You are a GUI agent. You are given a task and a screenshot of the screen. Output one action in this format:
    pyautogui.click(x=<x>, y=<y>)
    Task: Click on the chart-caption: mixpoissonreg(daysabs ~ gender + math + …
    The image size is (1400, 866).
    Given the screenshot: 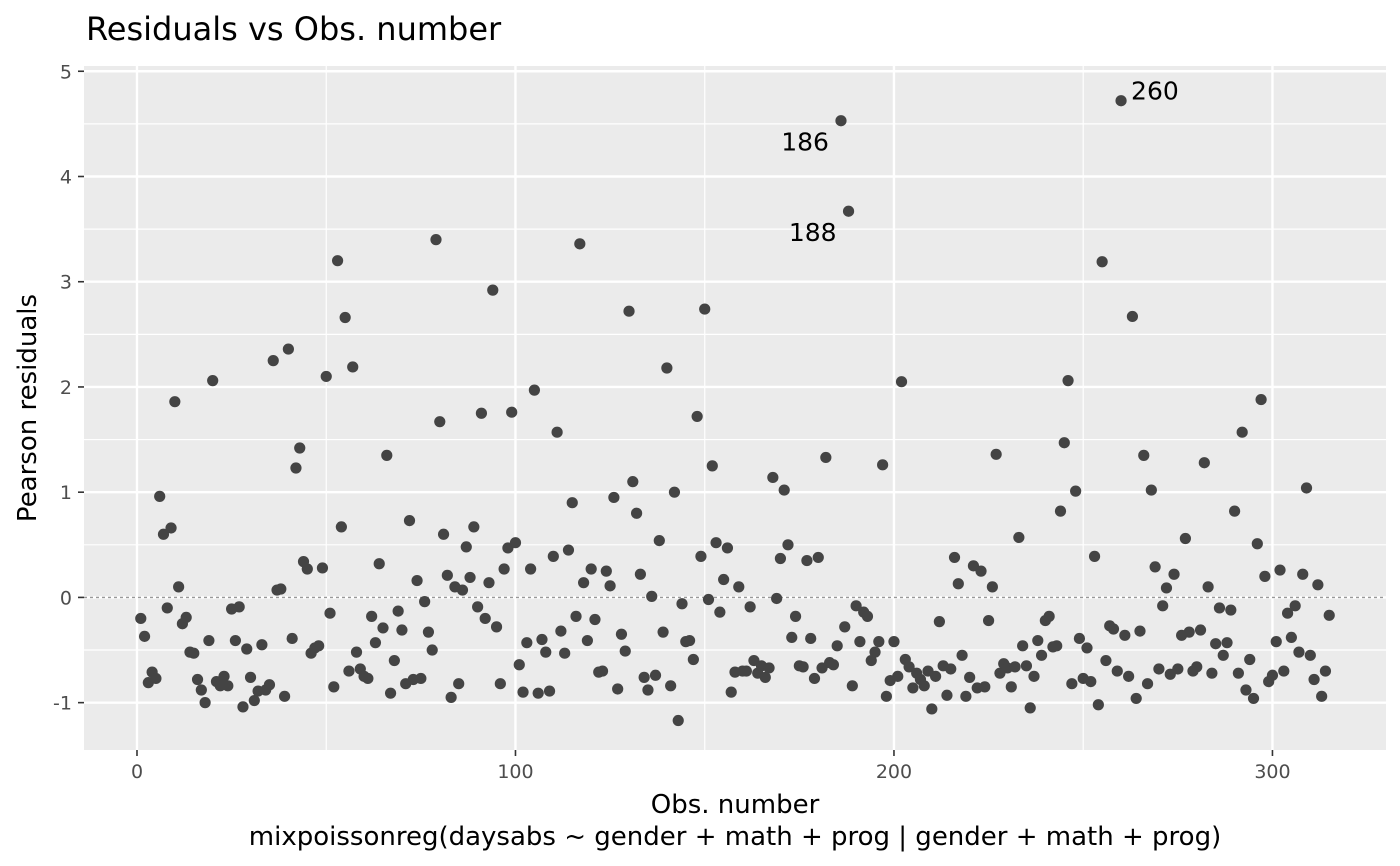 What is the action you would take?
    pyautogui.click(x=735, y=837)
    